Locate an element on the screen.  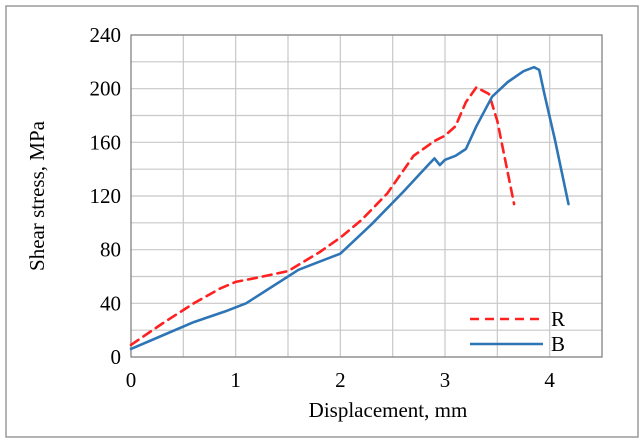
y-tick-label: 160 is located at coordinates (106, 142).